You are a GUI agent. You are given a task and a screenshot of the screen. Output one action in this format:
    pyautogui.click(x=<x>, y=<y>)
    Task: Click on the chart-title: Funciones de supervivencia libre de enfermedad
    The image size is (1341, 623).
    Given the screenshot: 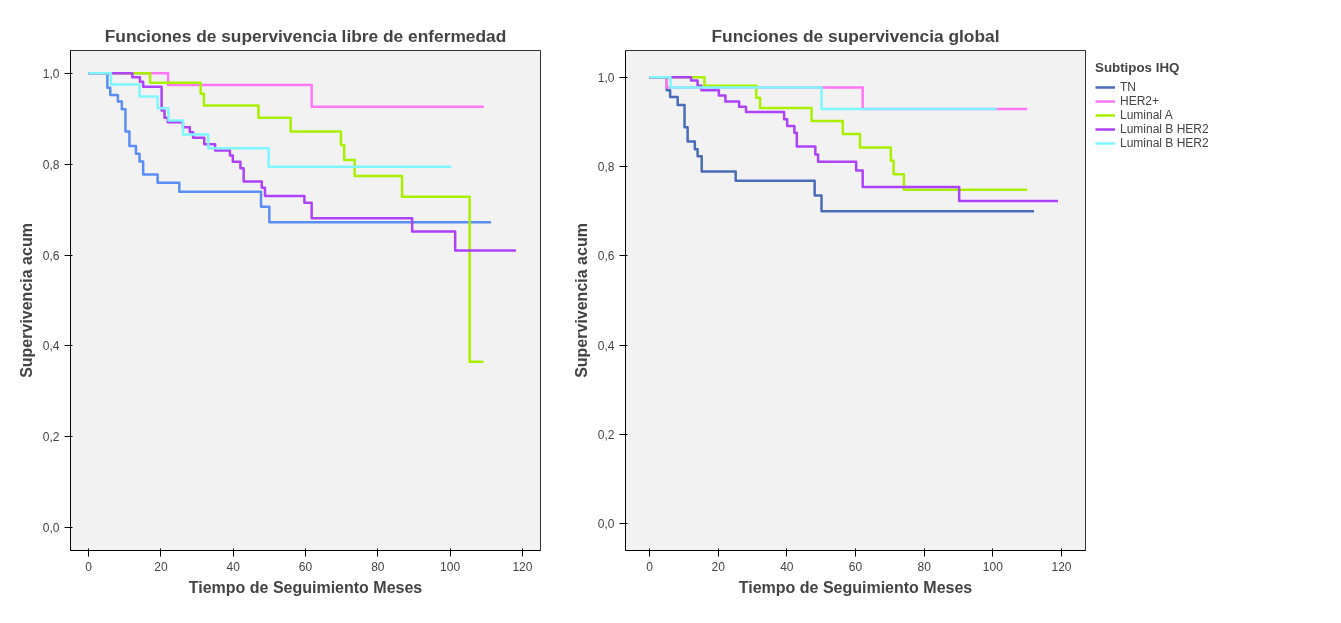 What is the action you would take?
    pyautogui.click(x=305, y=35)
    